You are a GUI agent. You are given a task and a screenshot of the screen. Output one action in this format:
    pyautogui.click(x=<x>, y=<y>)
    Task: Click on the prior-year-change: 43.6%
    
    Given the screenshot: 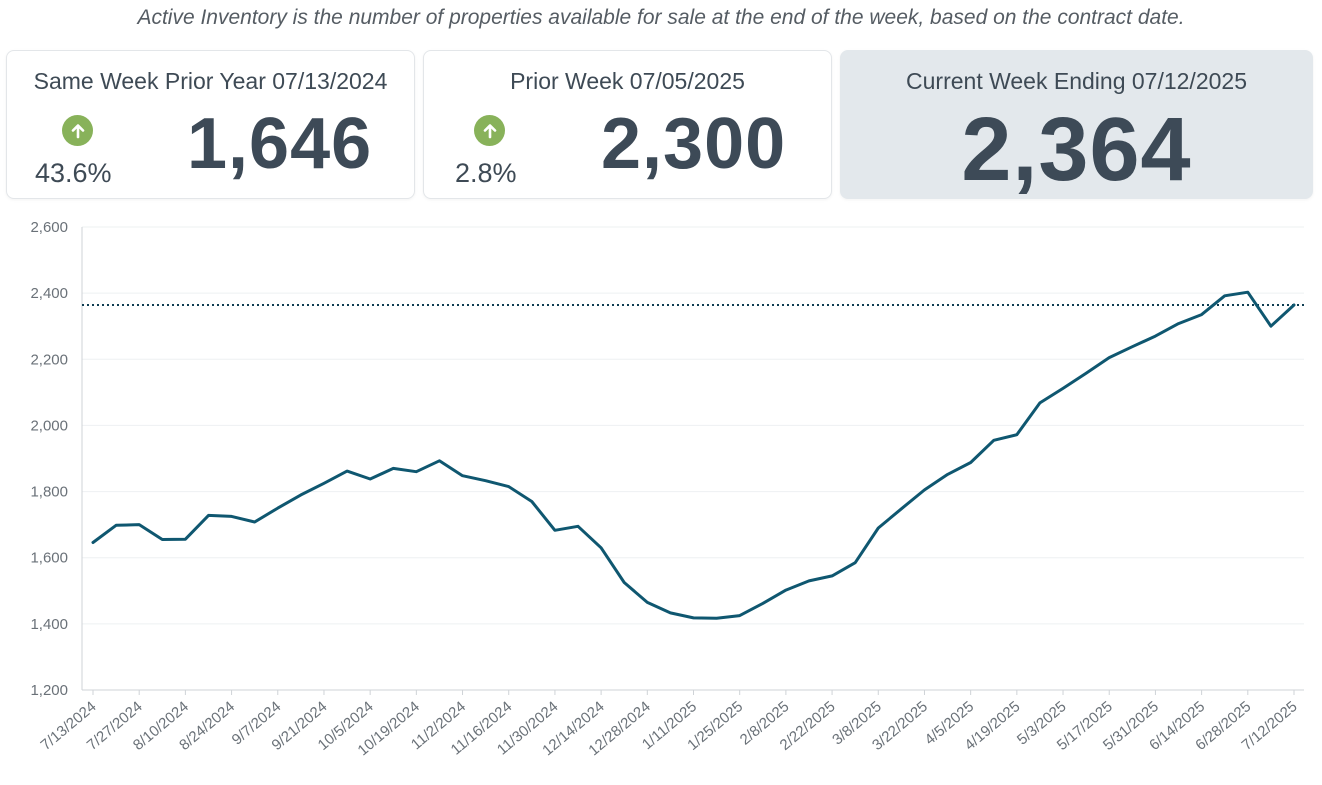 What is the action you would take?
    pyautogui.click(x=73, y=173)
    